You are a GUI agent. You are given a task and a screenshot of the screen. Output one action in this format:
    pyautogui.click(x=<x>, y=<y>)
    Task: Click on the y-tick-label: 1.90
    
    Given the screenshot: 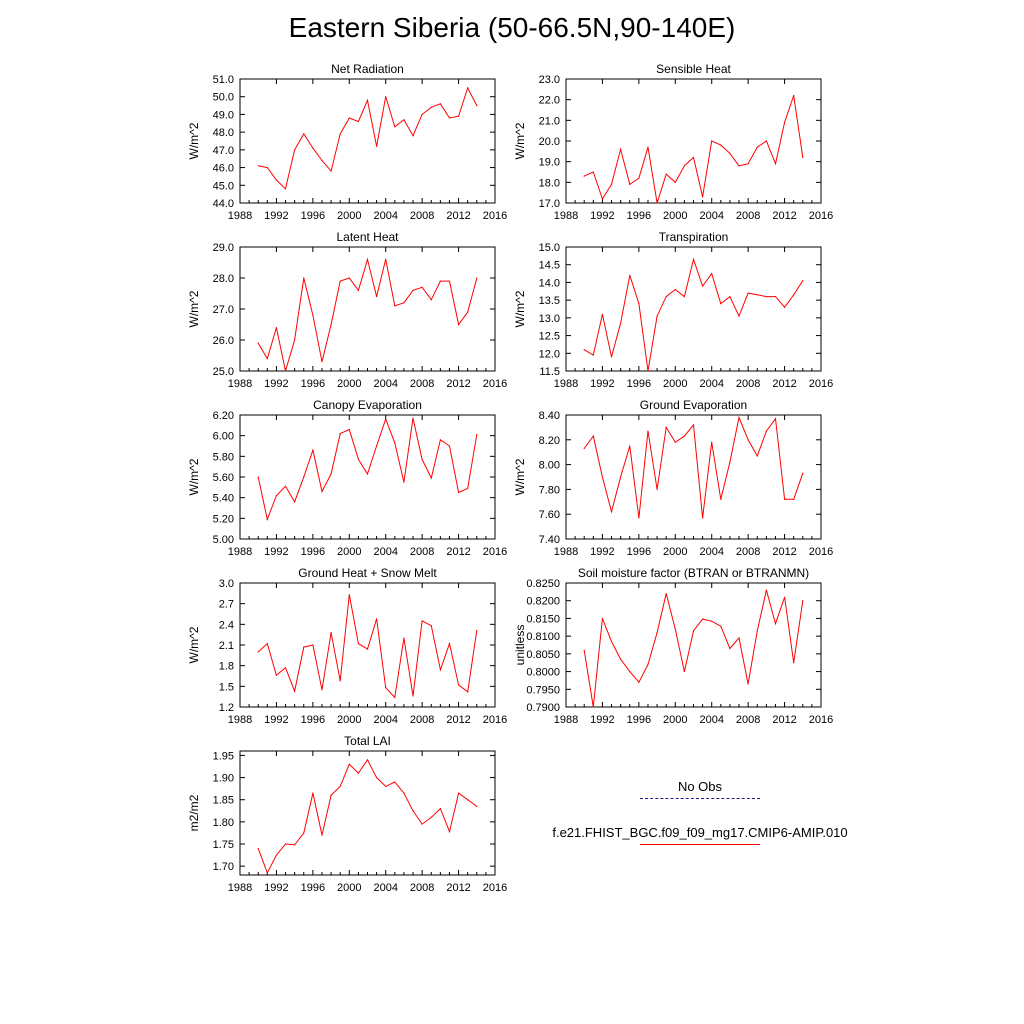 What is the action you would take?
    pyautogui.click(x=223, y=779)
    